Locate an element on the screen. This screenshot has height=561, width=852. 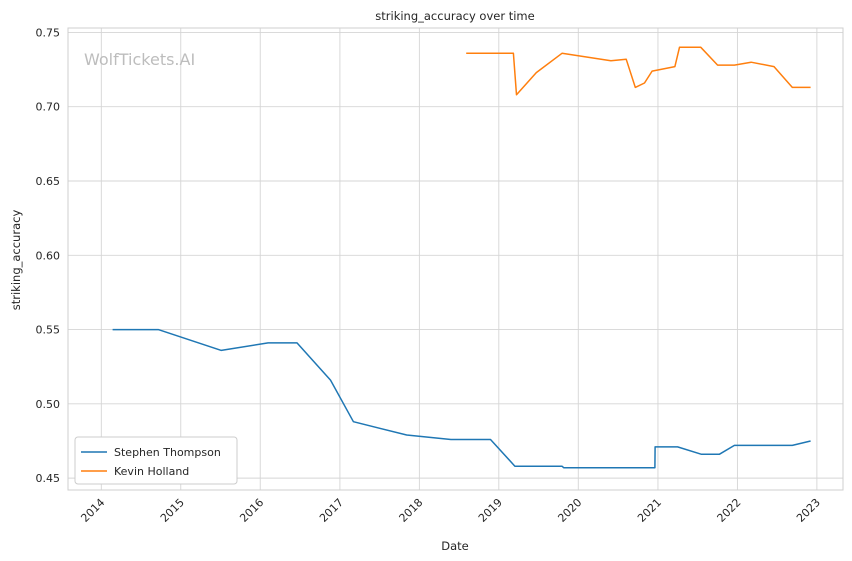
y-tick-label: 0.65 is located at coordinates (48, 181).